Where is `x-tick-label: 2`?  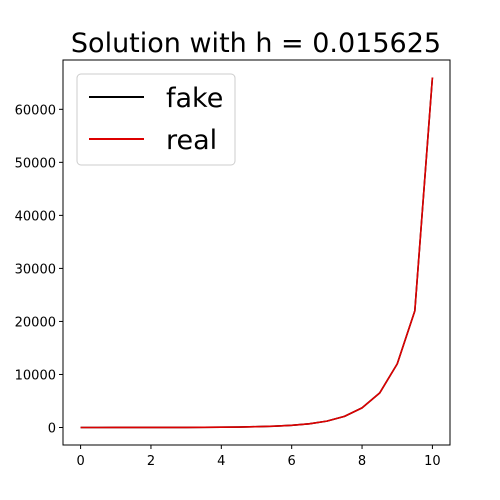 x-tick-label: 2 is located at coordinates (151, 461).